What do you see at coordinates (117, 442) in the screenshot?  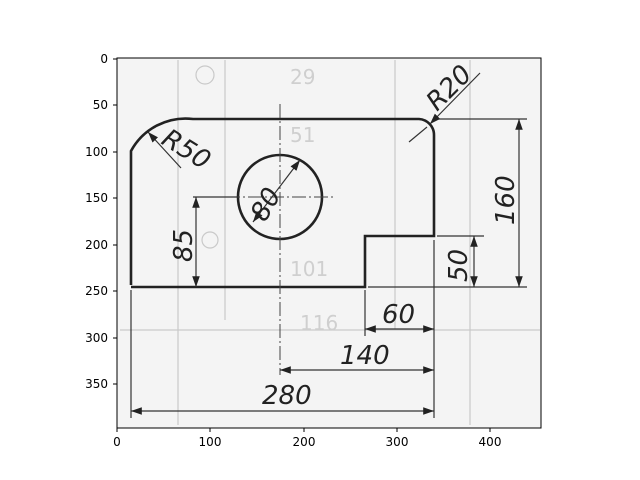 I see `x-tick-label: 0` at bounding box center [117, 442].